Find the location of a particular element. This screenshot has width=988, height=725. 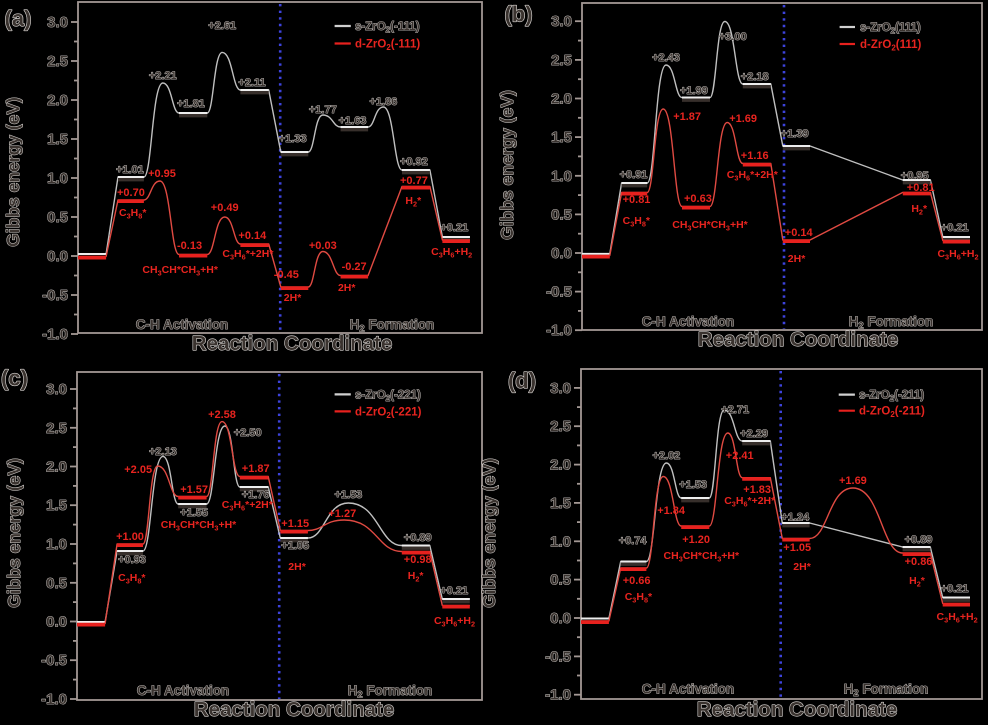

svg-text: +2.41 is located at coordinates (740, 456).